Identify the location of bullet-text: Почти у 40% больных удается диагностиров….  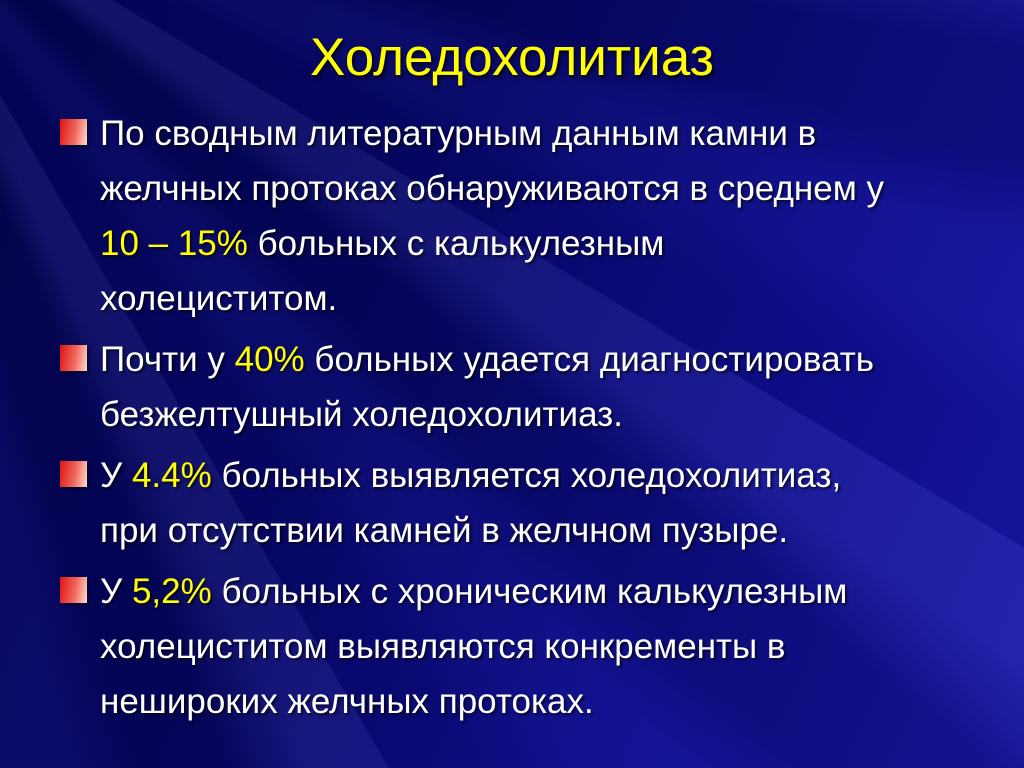
(487, 387).